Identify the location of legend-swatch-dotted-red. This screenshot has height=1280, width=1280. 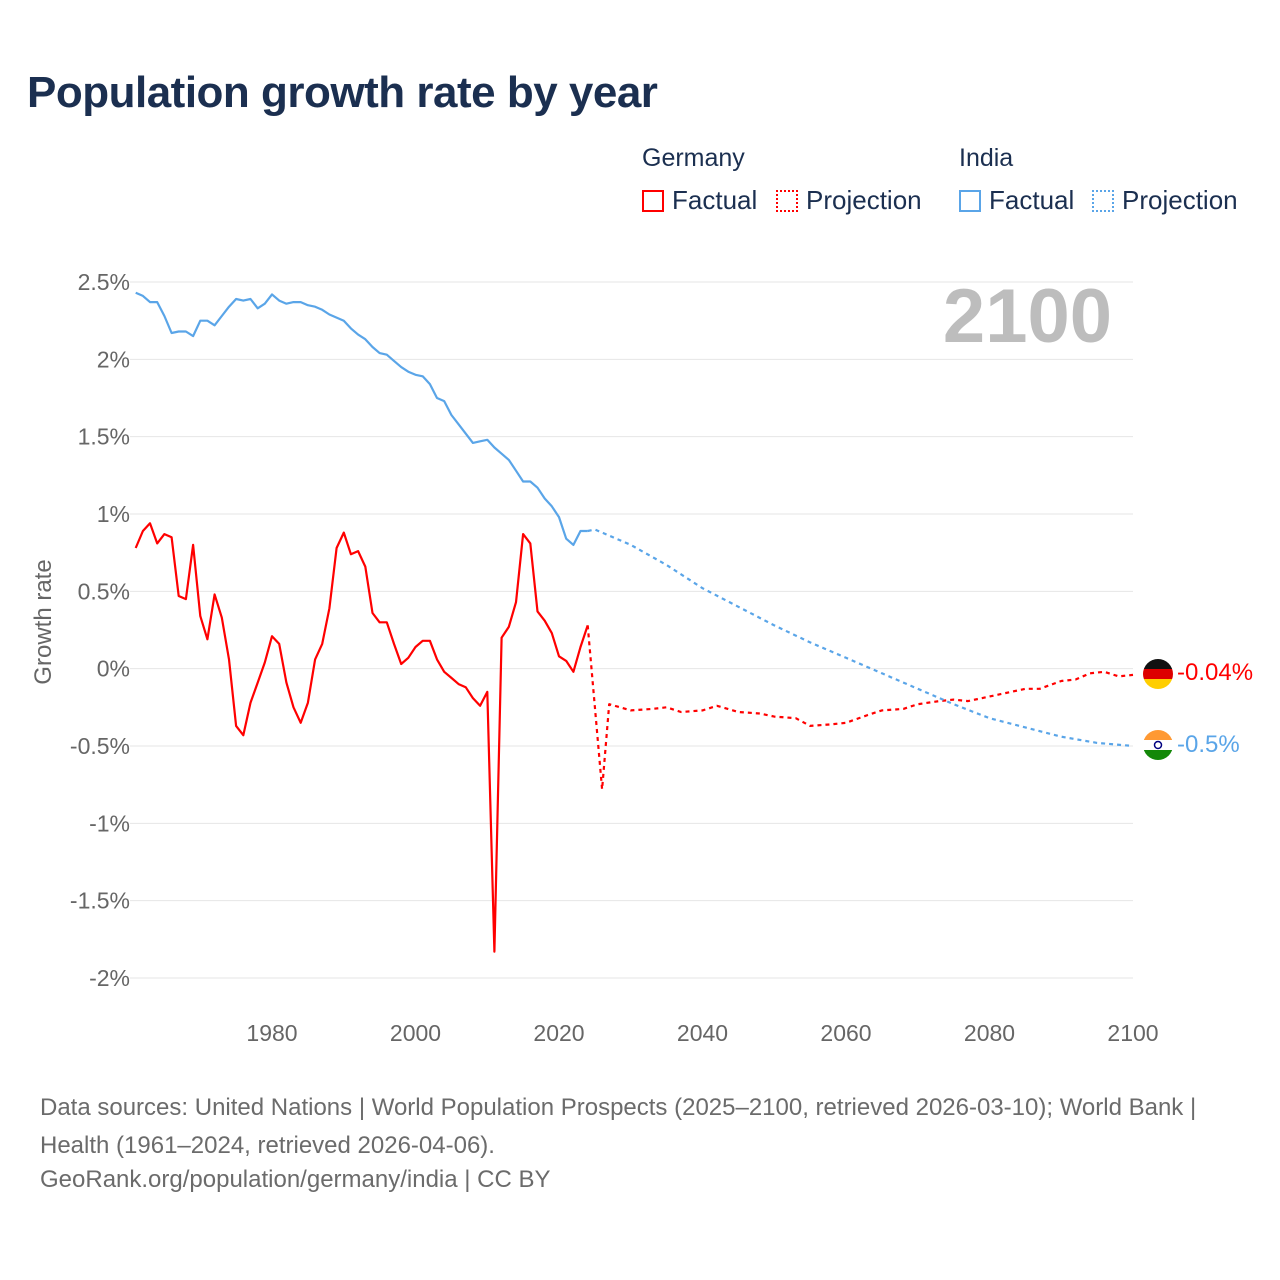
(787, 200).